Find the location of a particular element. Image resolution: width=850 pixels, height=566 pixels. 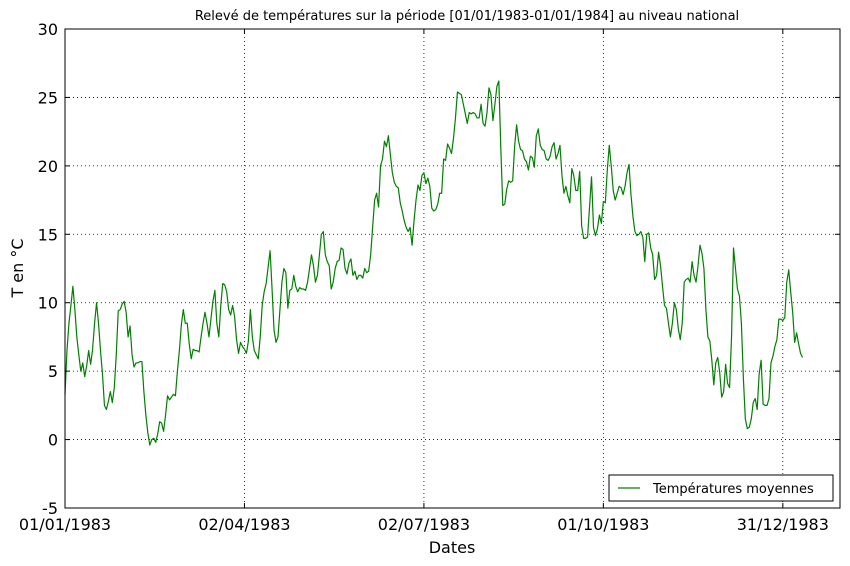

y-tick-label: 25 is located at coordinates (48, 97).